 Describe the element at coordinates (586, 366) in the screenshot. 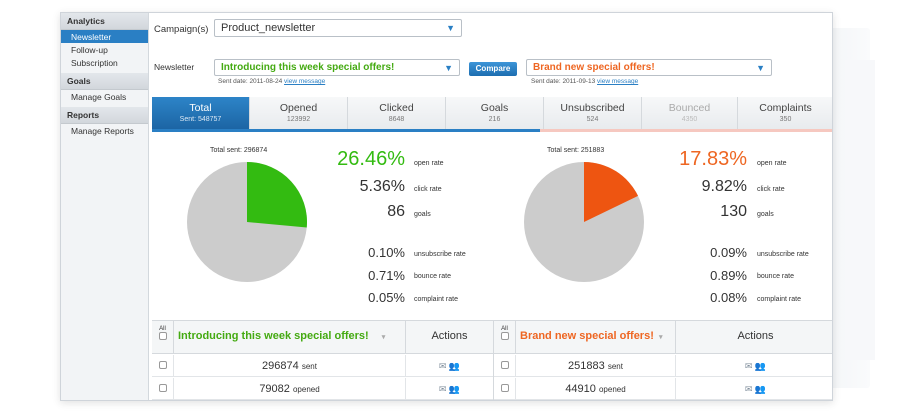

I see `row-number: 251883` at that location.